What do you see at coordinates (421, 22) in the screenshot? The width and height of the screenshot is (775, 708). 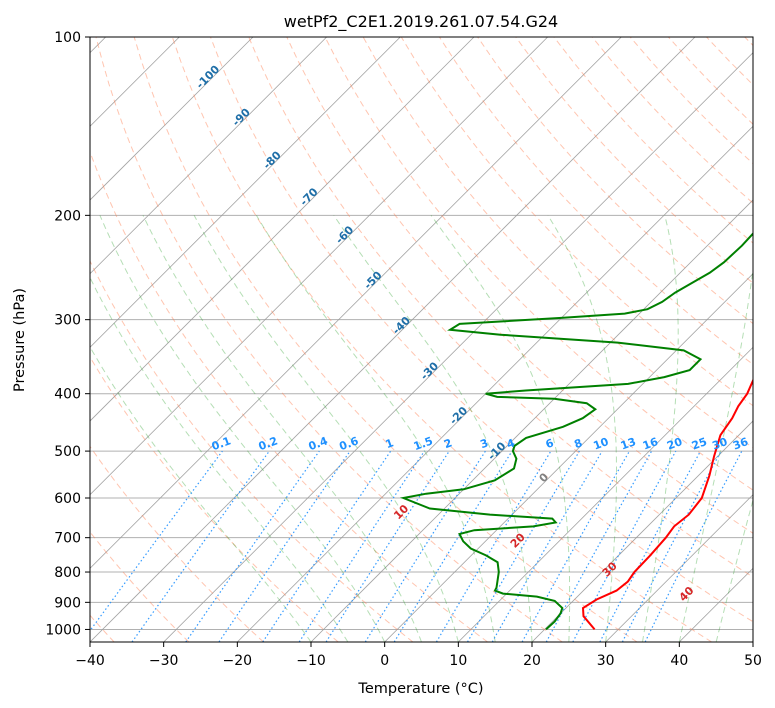 I see `chart-title: wetPf2_C2E1.2019.261.07.54.G24` at bounding box center [421, 22].